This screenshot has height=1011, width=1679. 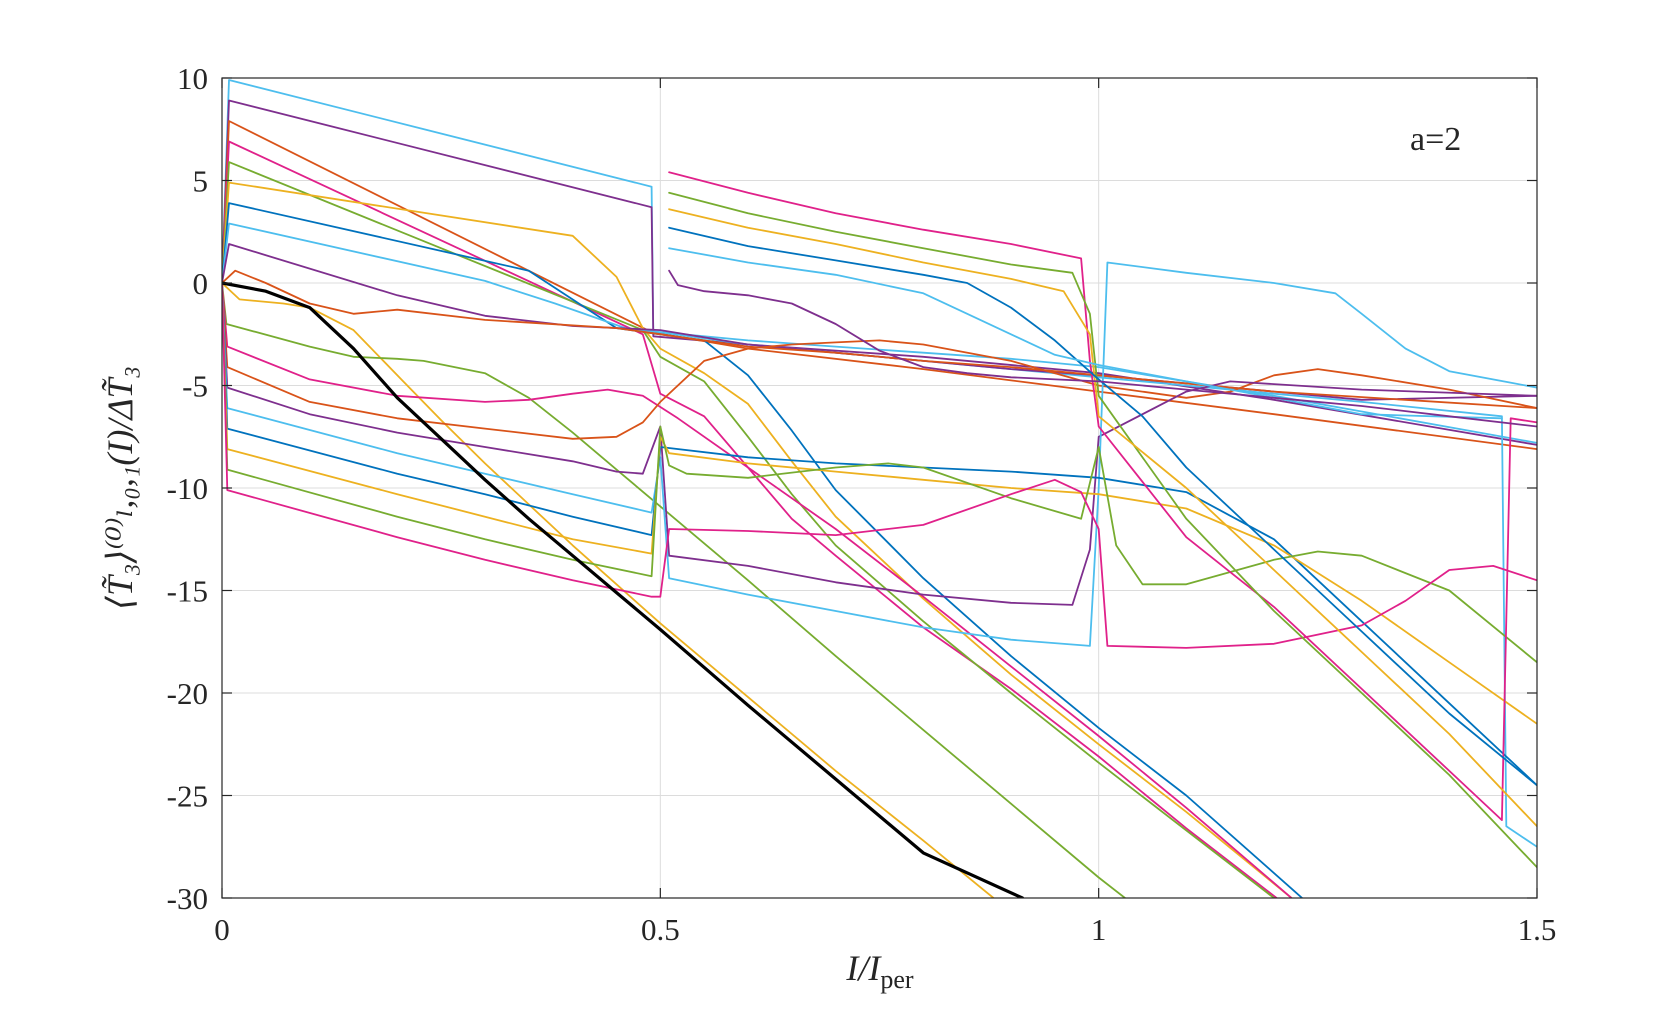 I want to click on y-tick-label: -20, so click(x=187, y=693).